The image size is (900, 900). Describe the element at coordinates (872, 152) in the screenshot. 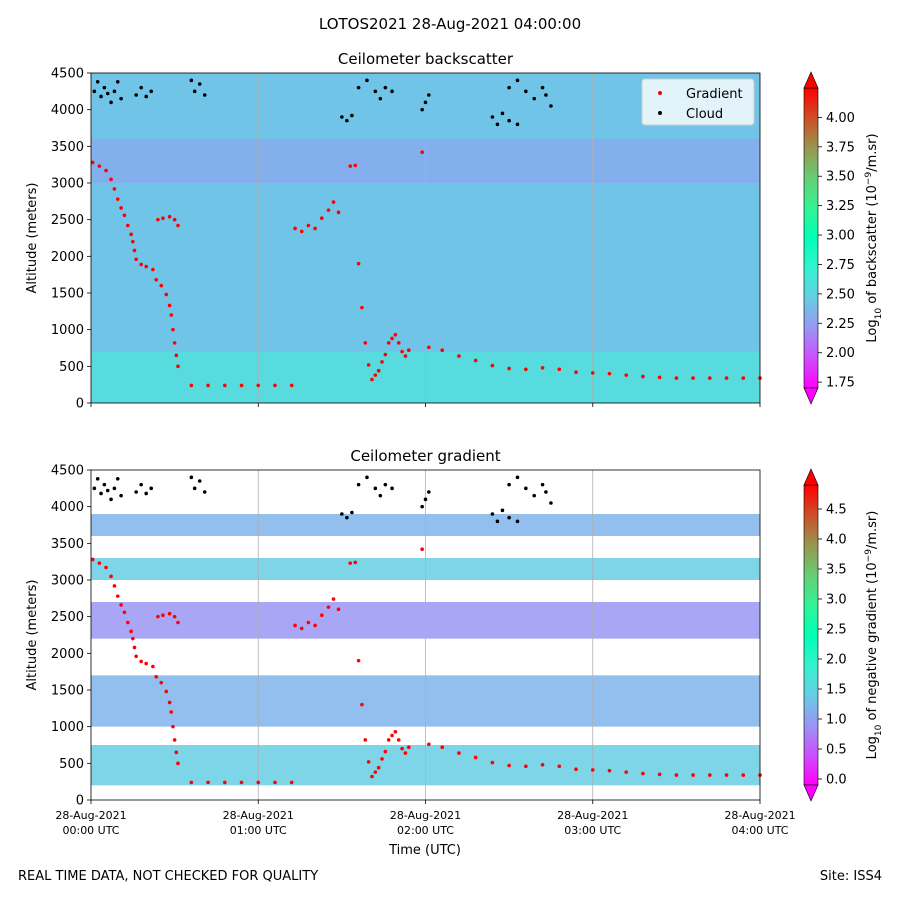

I see `colorbar-label-part-4: /m.sr)` at that location.